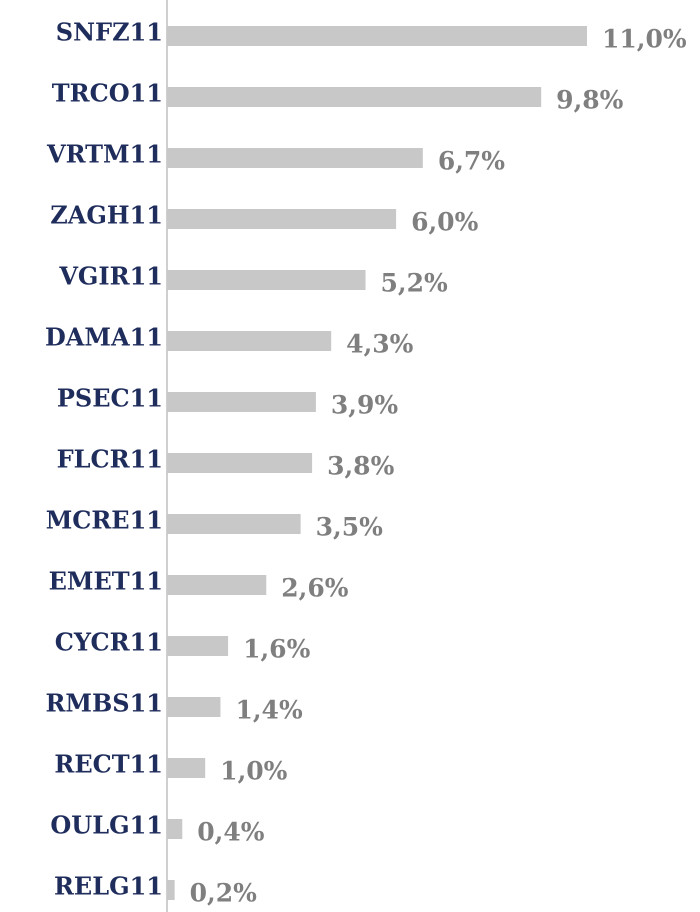 Image resolution: width=700 pixels, height=912 pixels. Describe the element at coordinates (360, 466) in the screenshot. I see `value-label: 3,8%` at that location.